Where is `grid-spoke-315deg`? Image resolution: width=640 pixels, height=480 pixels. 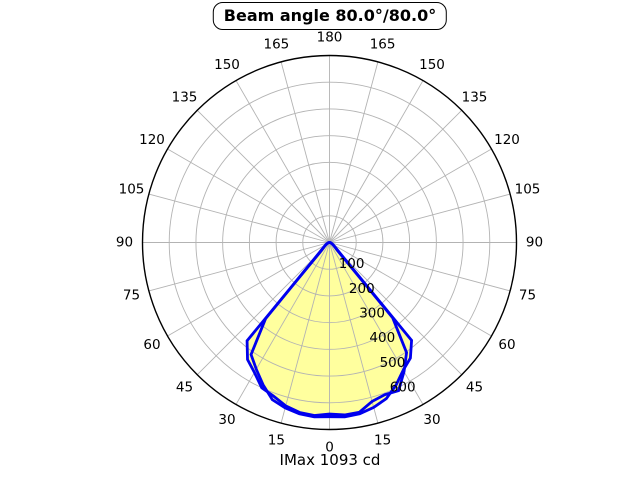
grid-spoke-315deg is located at coordinates (263, 309).